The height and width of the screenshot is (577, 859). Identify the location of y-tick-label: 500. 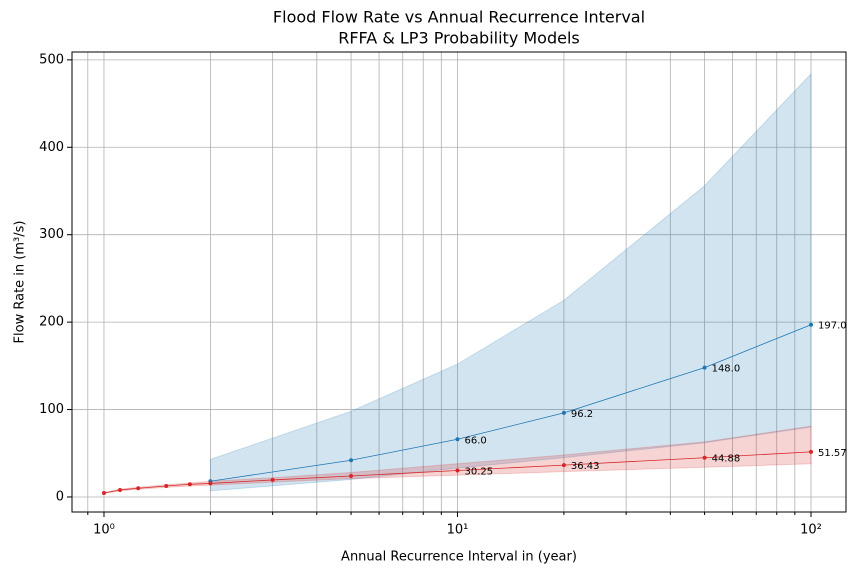
(51, 59).